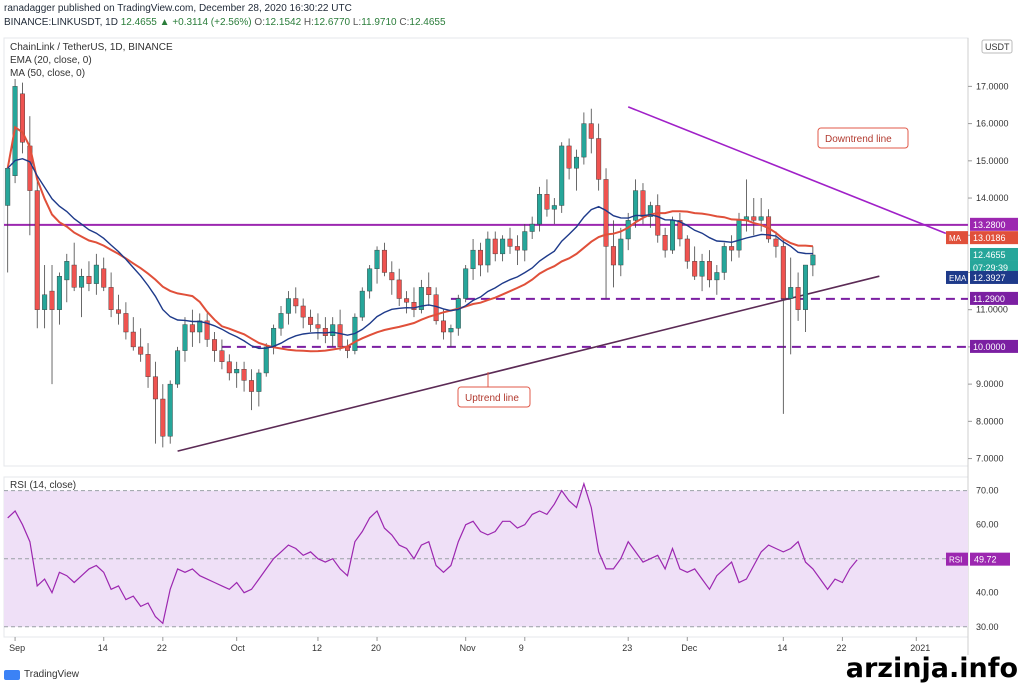 Image resolution: width=1024 pixels, height=684 pixels. What do you see at coordinates (41, 674) in the screenshot?
I see `tradingview-logo: TradingView` at bounding box center [41, 674].